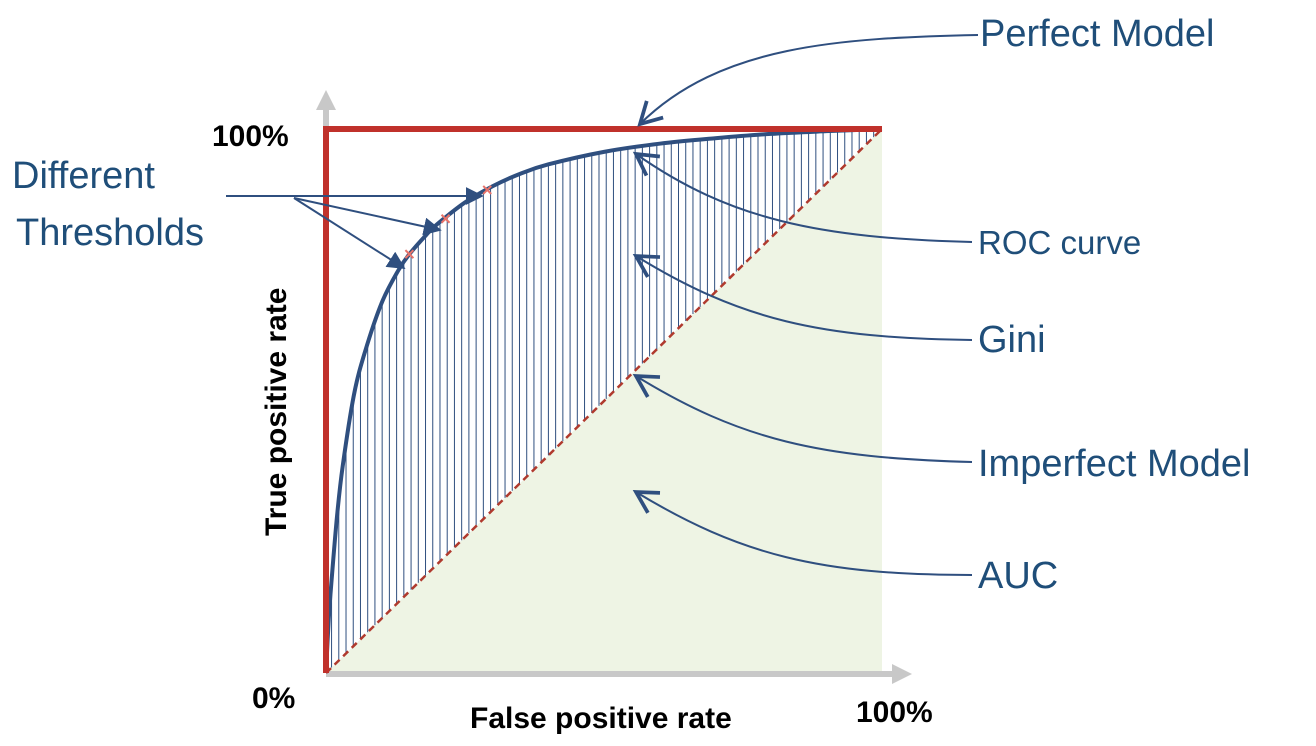 This screenshot has height=746, width=1316. I want to click on thresholds-label-line2: Thresholds, so click(110, 233).